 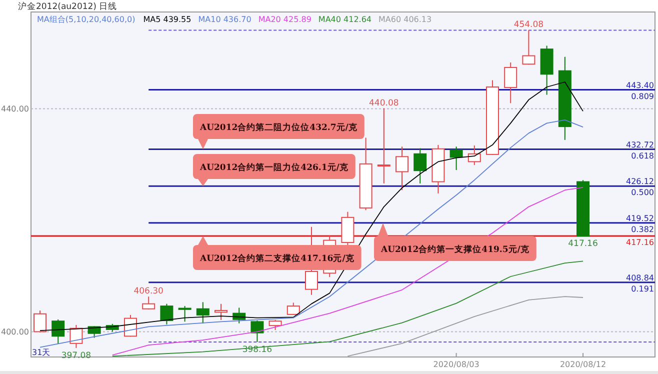 I want to click on annotation: 417.16, so click(x=583, y=244).